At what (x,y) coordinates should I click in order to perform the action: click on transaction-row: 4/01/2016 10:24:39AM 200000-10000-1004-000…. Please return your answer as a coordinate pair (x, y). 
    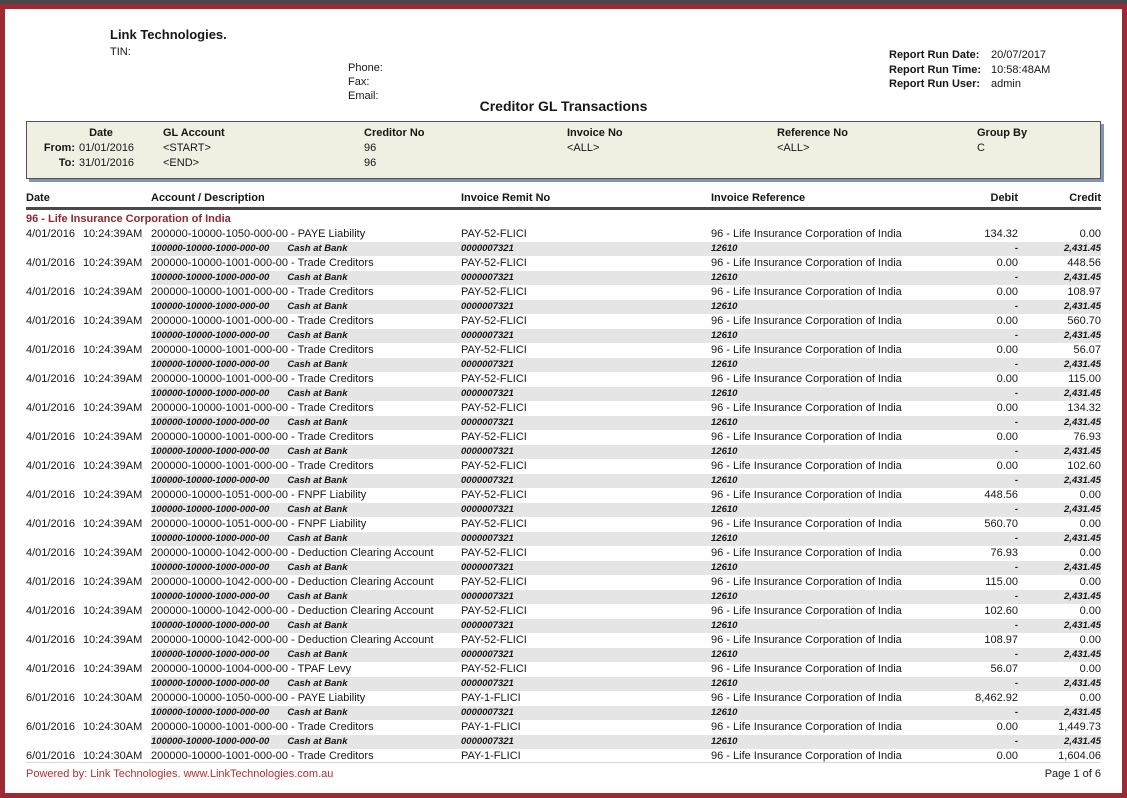
    Looking at the image, I should click on (563, 669).